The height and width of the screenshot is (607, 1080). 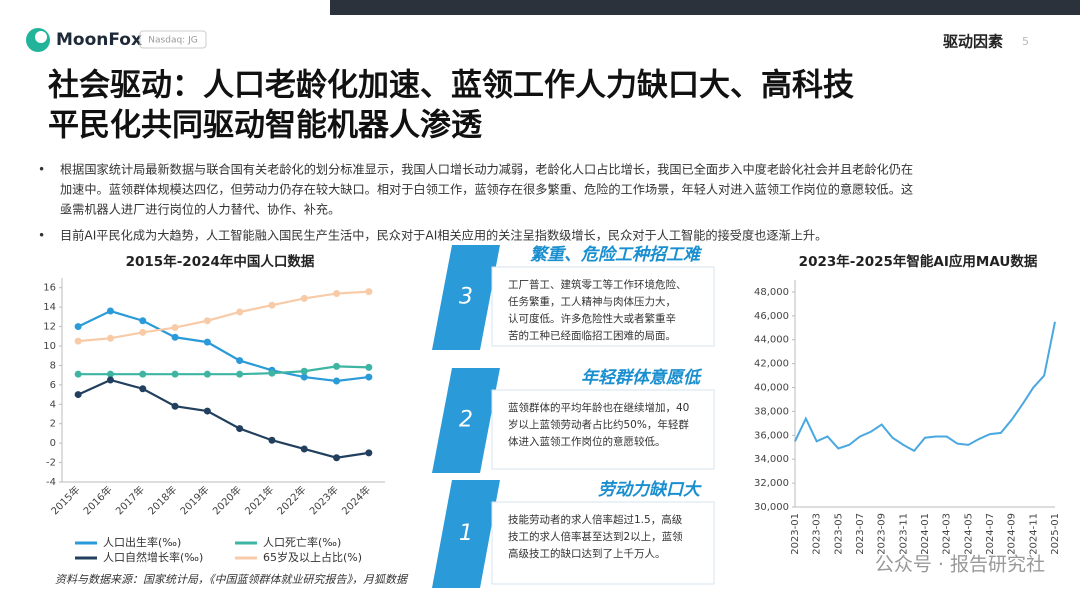 What do you see at coordinates (451, 86) in the screenshot?
I see `title: 社会驱动：人口老龄化加速、蓝领工作人力缺口大、高科技` at bounding box center [451, 86].